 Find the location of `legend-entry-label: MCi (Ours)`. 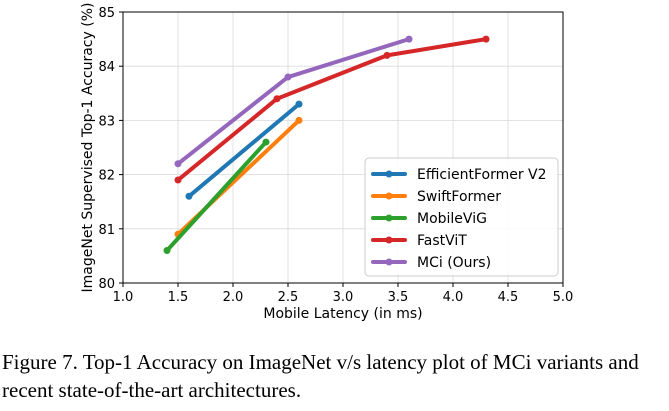

legend-entry-label: MCi (Ours) is located at coordinates (454, 263).